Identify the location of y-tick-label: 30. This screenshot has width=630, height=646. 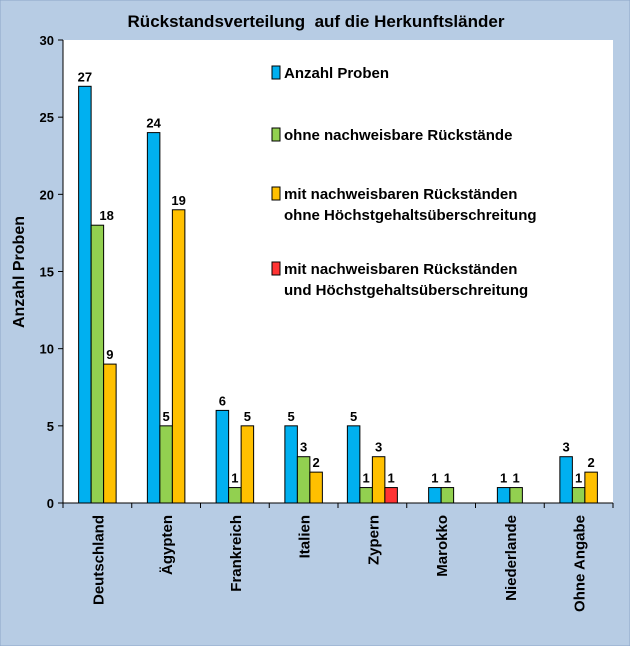
(47, 40).